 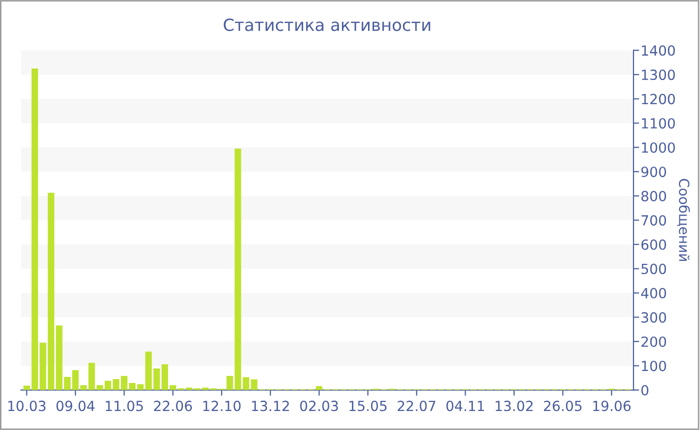 I want to click on y-tick-label: 700, so click(x=654, y=220).